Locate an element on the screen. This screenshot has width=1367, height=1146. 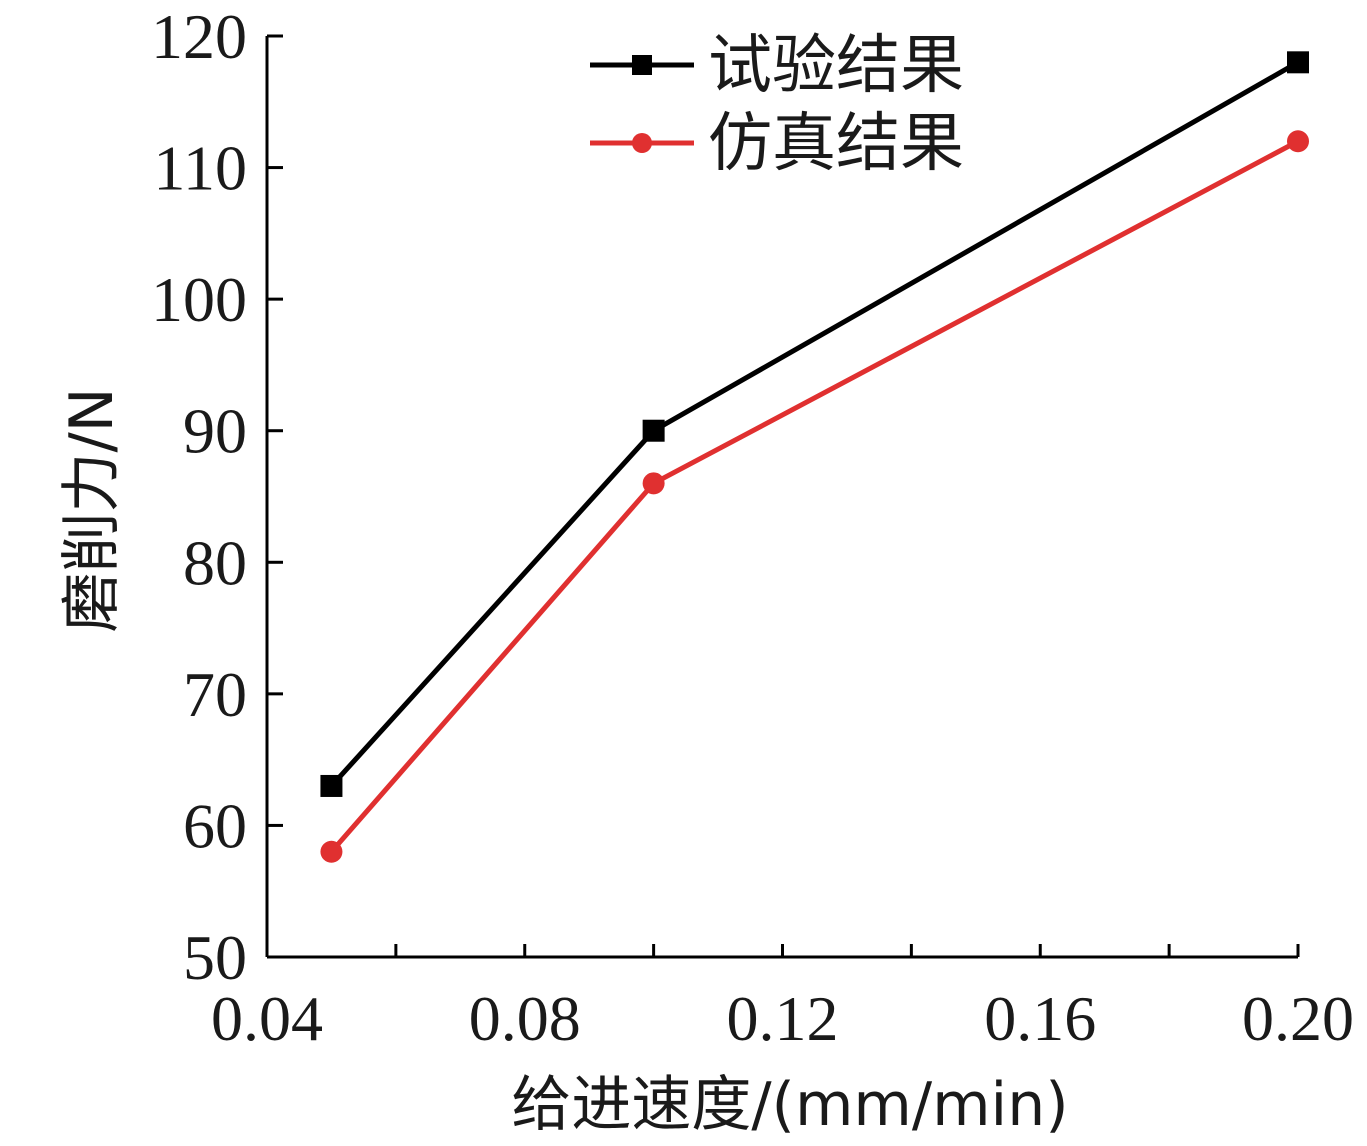
x-tick-label: 0.12 is located at coordinates (783, 1018).